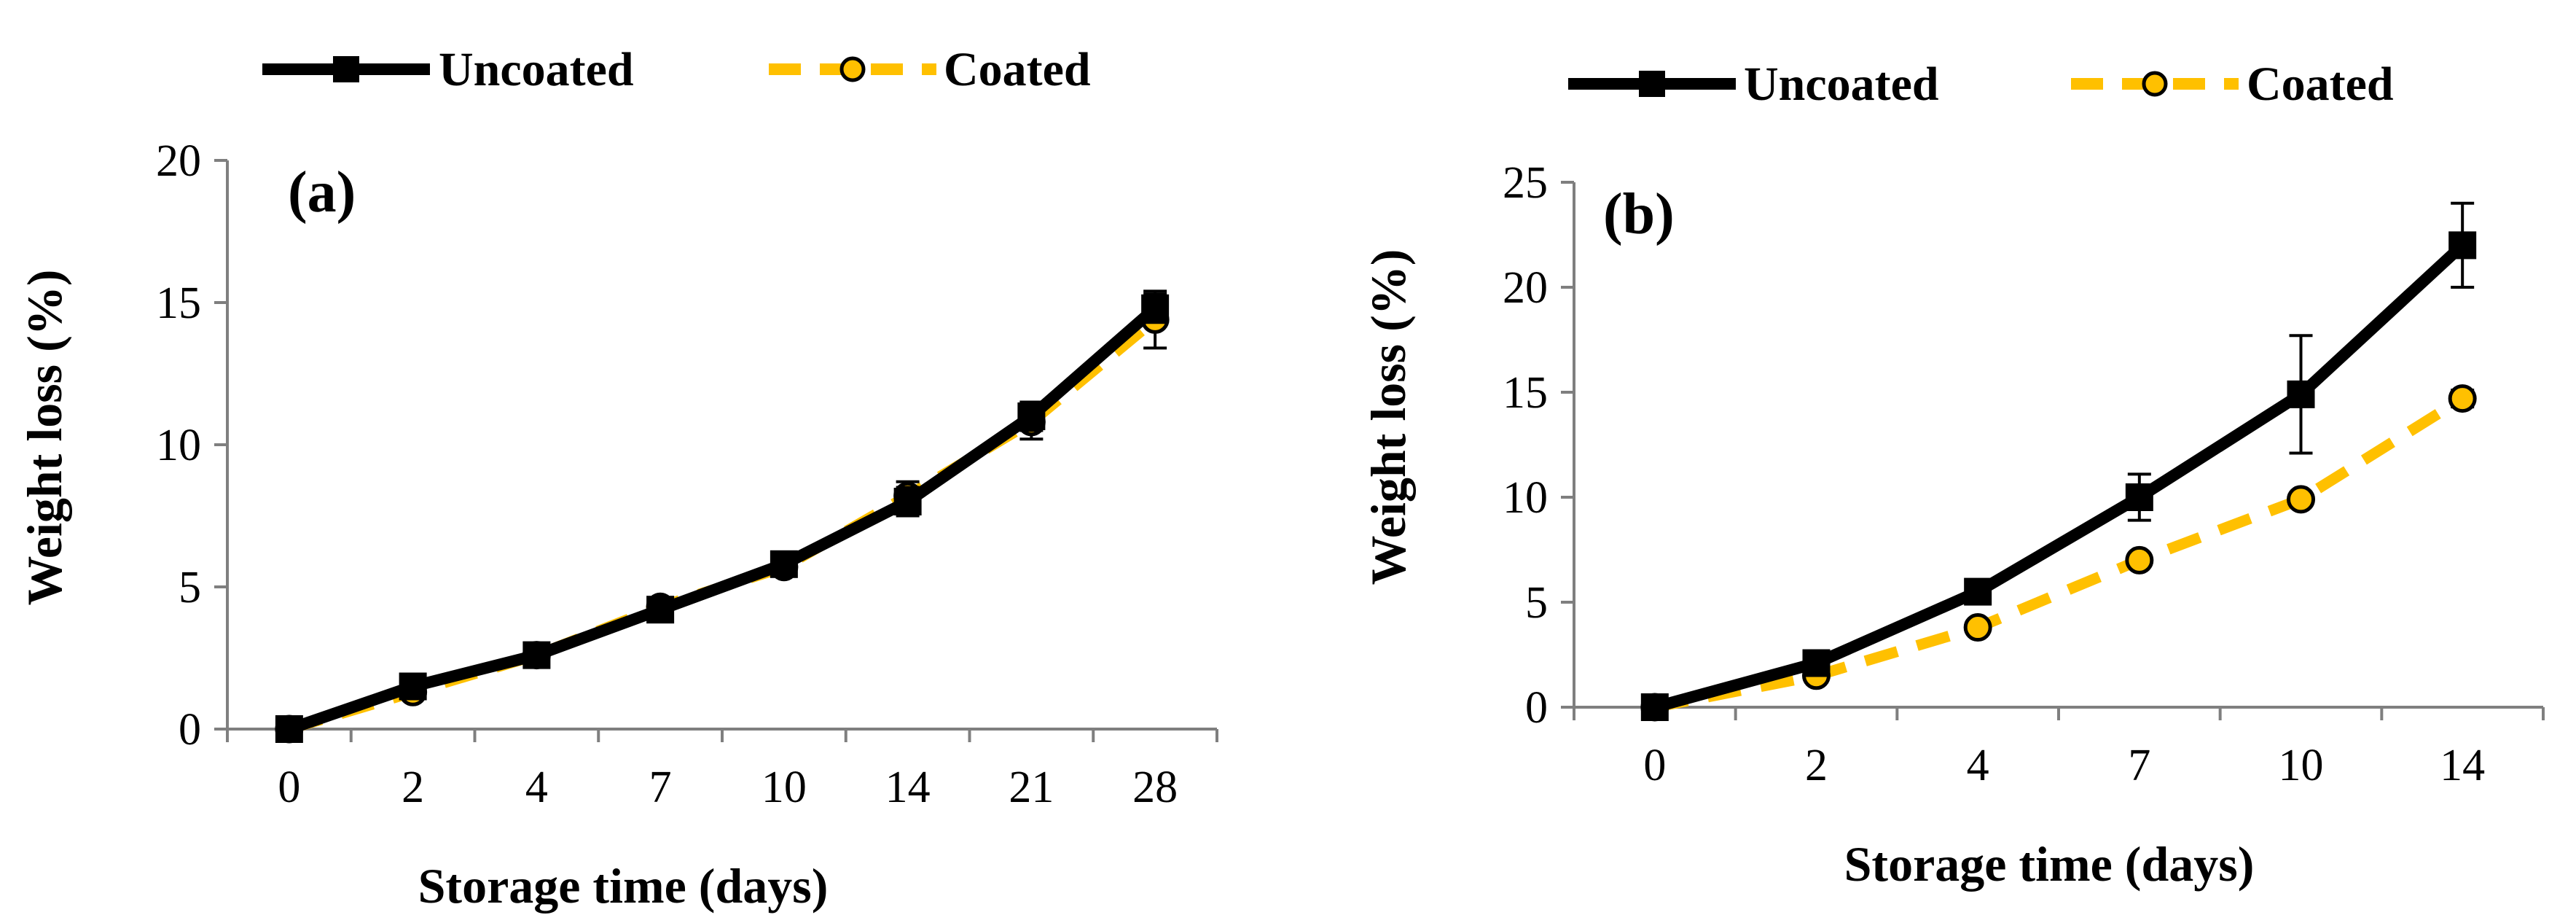  I want to click on y-tick-label: 25, so click(1525, 183).